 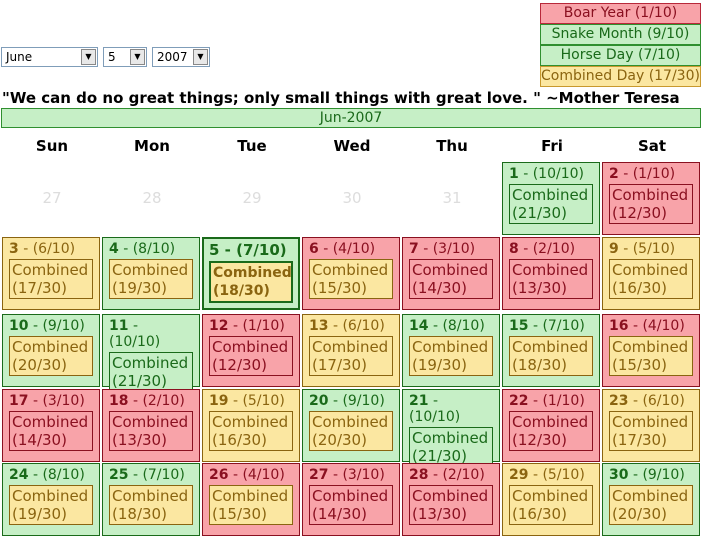 What do you see at coordinates (551, 204) in the screenshot?
I see `combined-box: Combined (21/30)` at bounding box center [551, 204].